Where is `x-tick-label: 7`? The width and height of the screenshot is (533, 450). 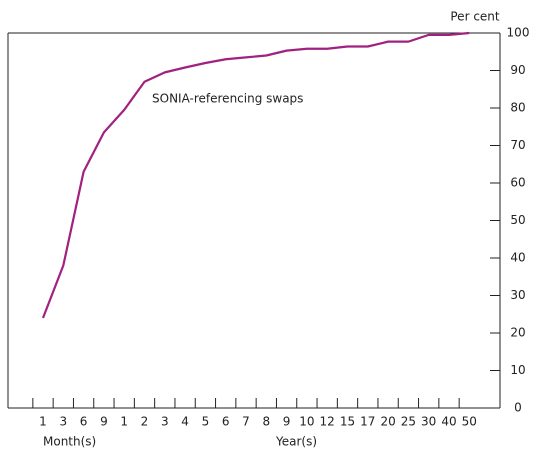 x-tick-label: 7 is located at coordinates (246, 422).